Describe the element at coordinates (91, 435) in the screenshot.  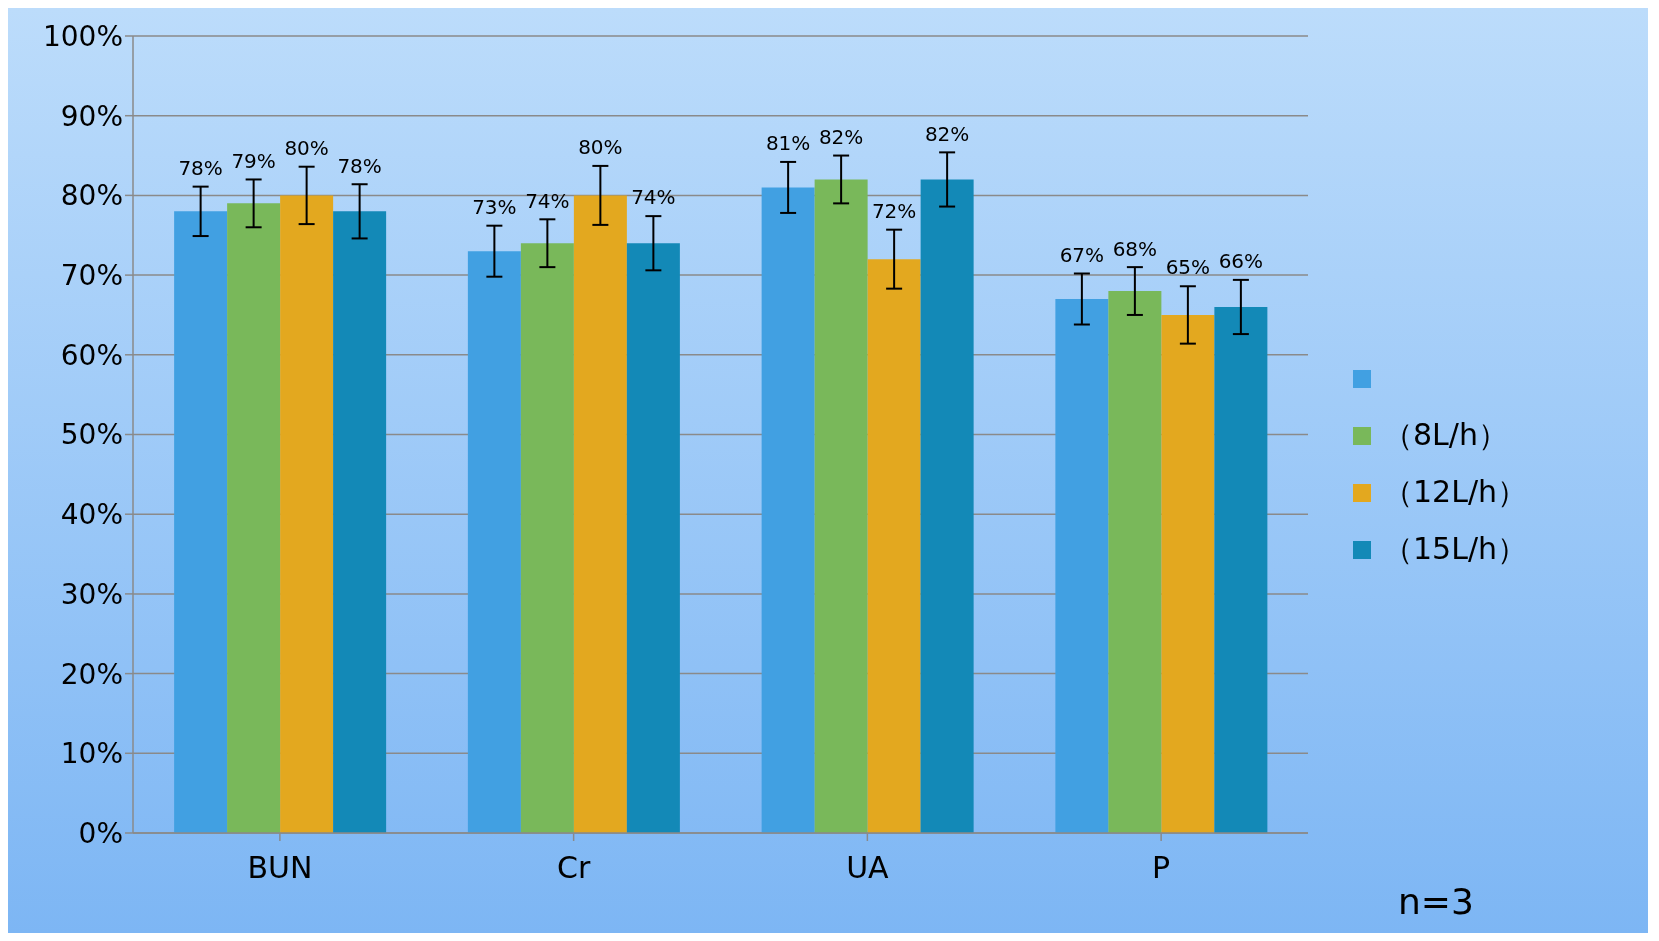
I see `y-tick-label: 50%` at that location.